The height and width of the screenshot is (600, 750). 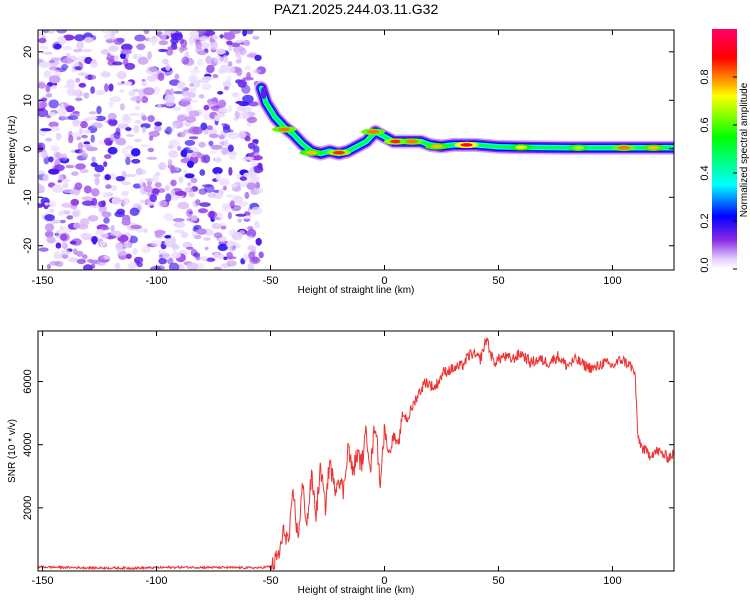 What do you see at coordinates (356, 290) in the screenshot?
I see `spectrogram-xlabel: Height of straight line (km)` at bounding box center [356, 290].